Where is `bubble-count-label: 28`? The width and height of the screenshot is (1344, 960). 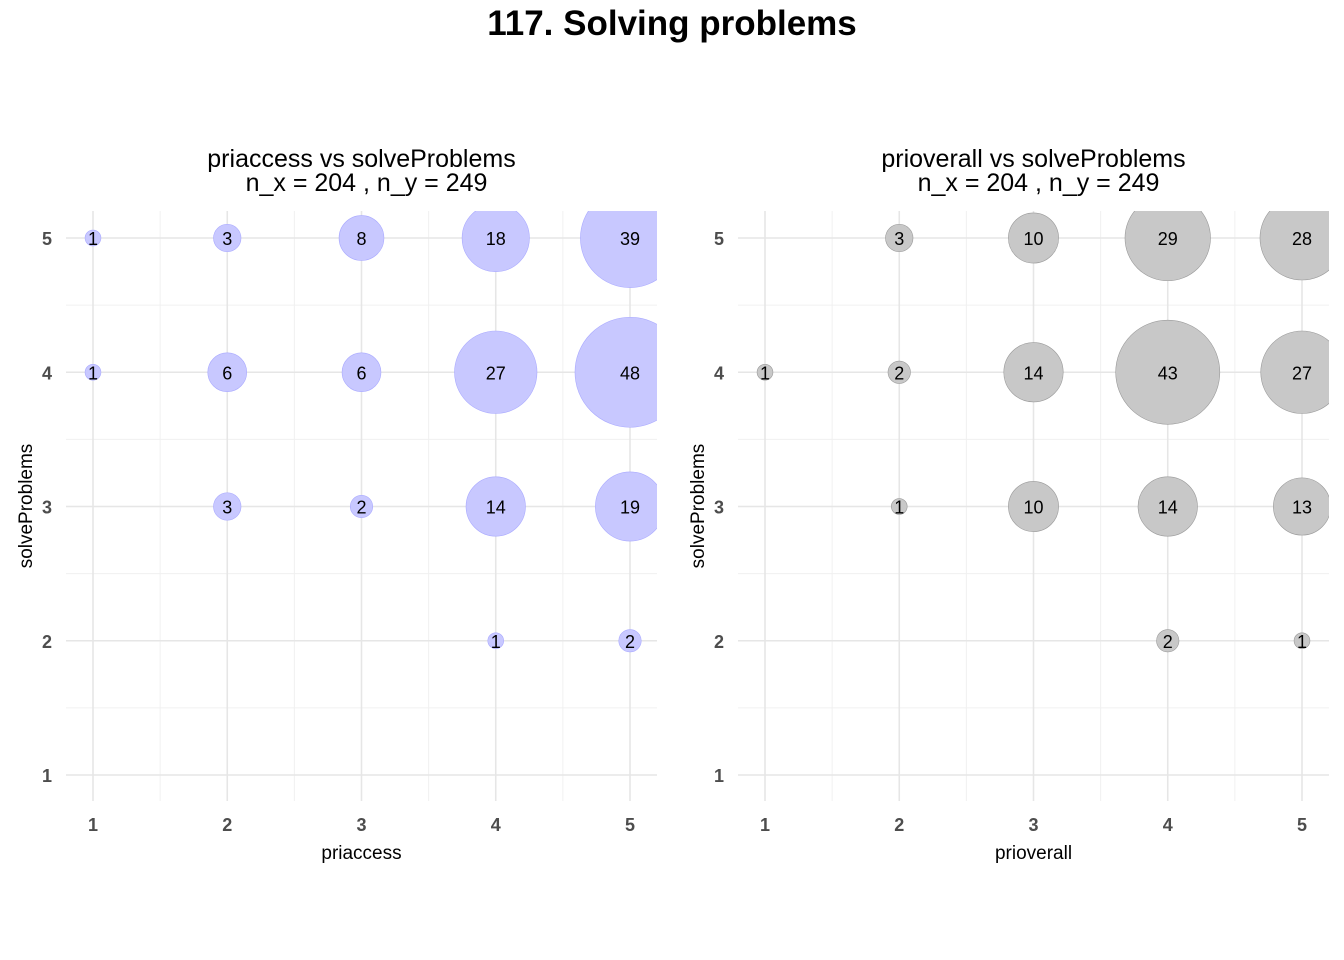 bubble-count-label: 28 is located at coordinates (1302, 239).